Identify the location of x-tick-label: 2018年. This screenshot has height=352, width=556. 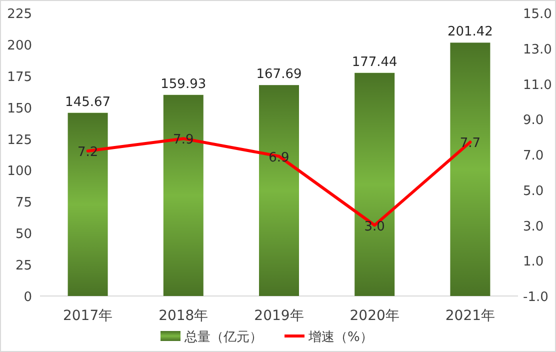
(183, 316).